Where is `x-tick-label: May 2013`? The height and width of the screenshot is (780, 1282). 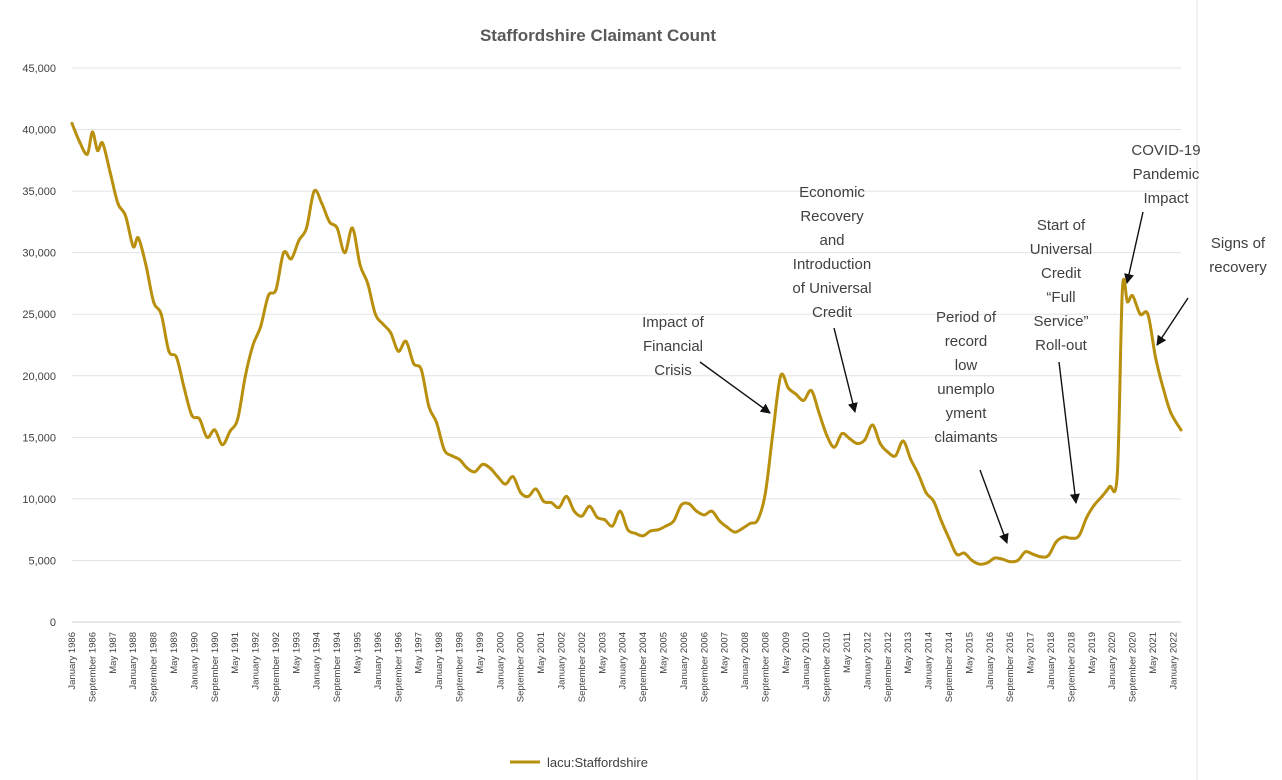 x-tick-label: May 2013 is located at coordinates (908, 653).